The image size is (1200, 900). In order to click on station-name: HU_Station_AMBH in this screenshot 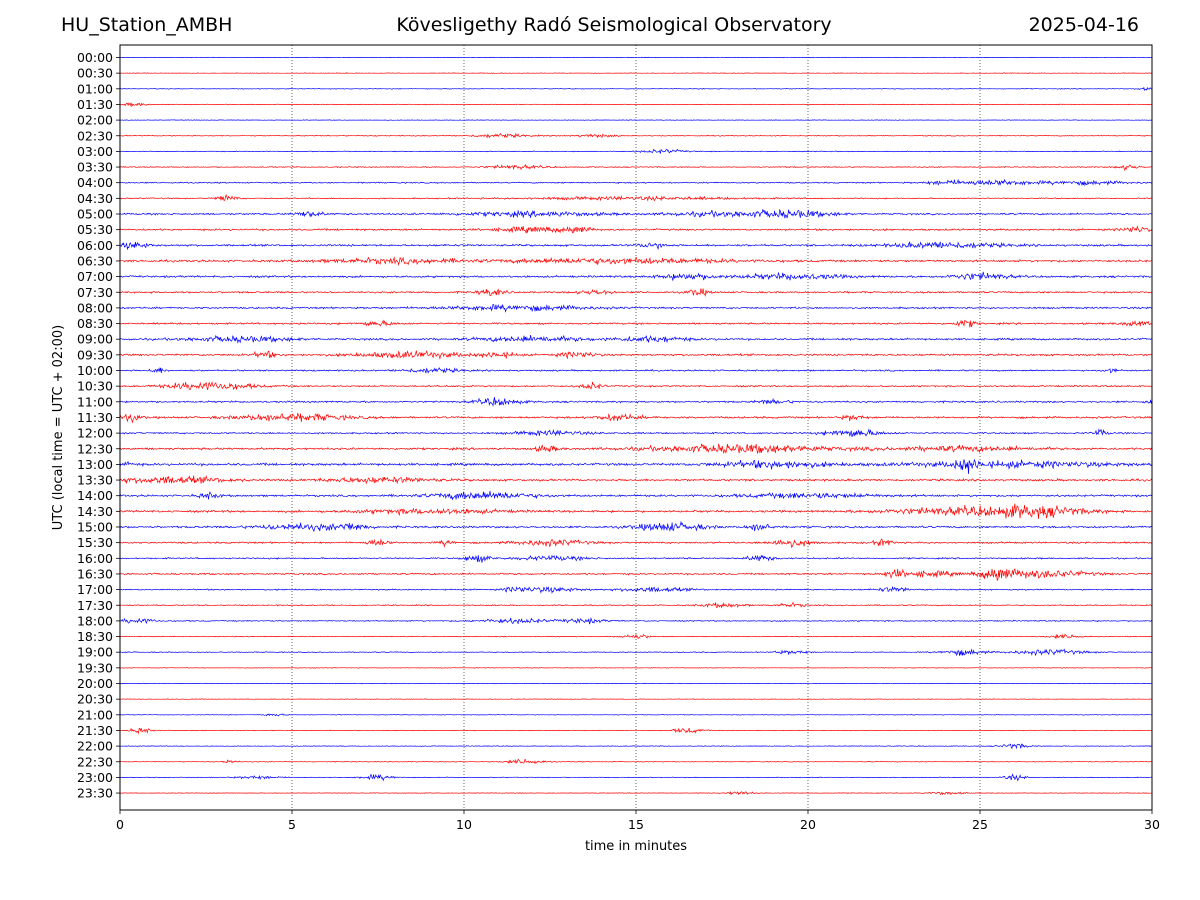, I will do `click(147, 25)`.